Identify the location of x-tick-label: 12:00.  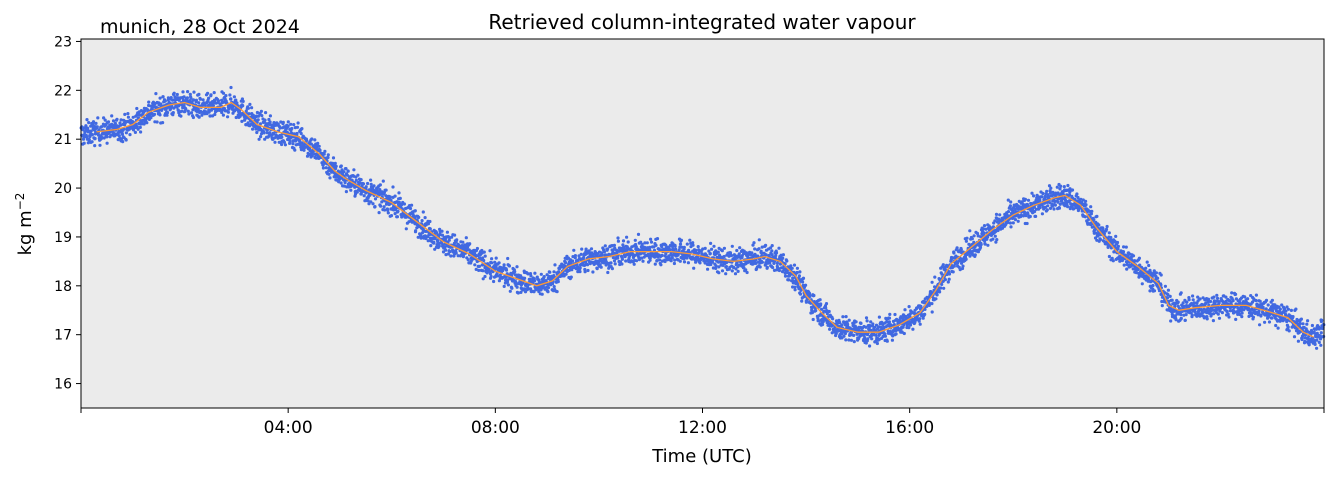
(702, 428).